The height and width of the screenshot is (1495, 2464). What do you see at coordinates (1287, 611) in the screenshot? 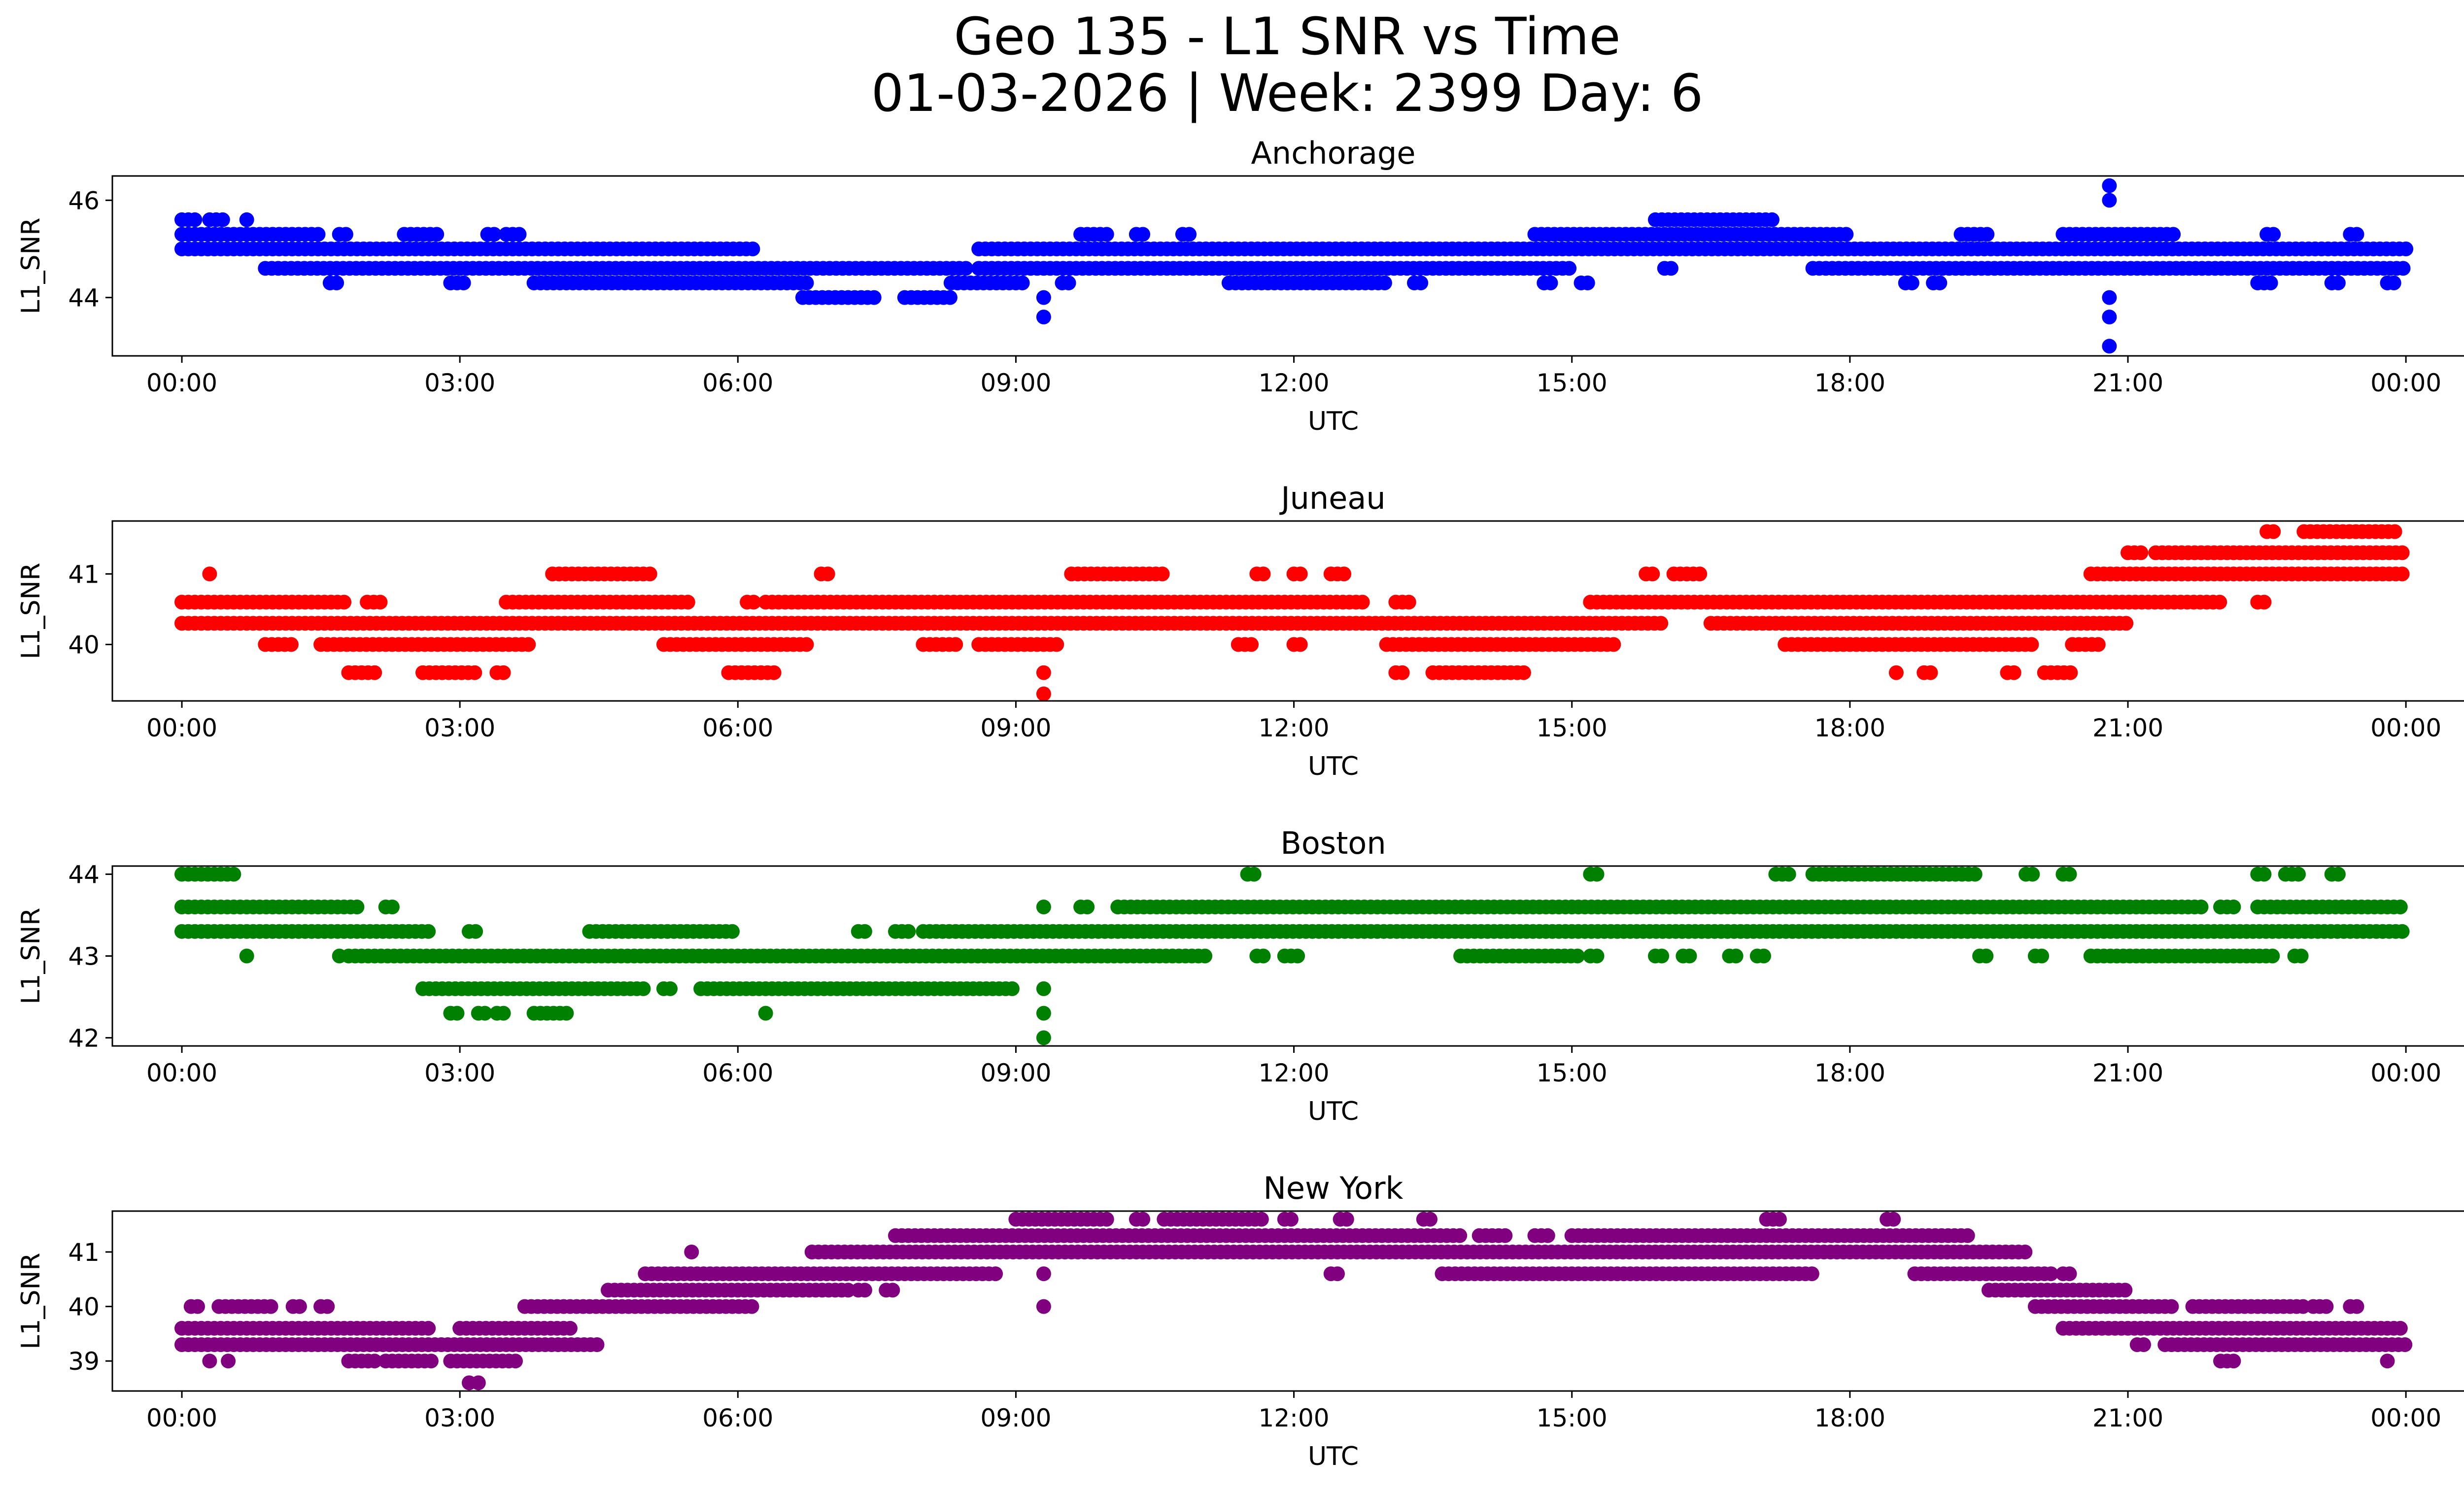
I see `axes-frame` at bounding box center [1287, 611].